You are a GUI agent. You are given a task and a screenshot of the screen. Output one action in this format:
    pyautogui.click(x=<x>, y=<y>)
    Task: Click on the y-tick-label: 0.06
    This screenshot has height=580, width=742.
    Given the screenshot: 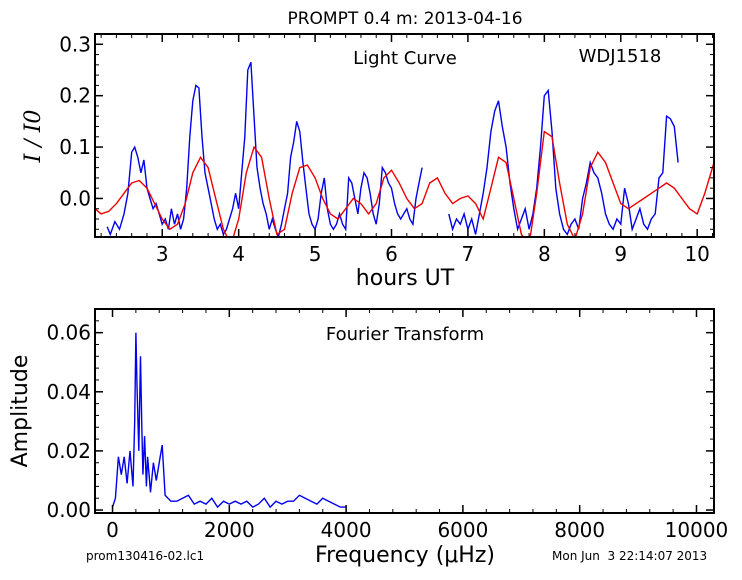 What is the action you would take?
    pyautogui.click(x=68, y=333)
    